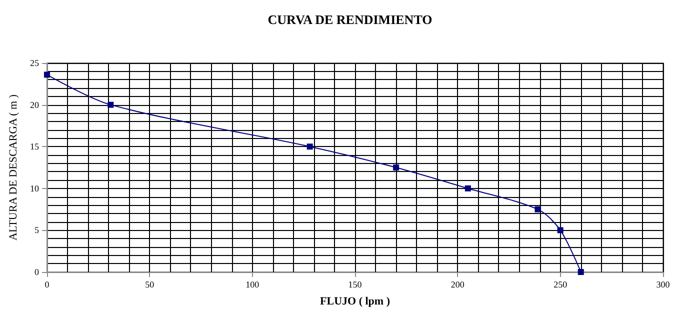 The height and width of the screenshot is (326, 700). I want to click on x-tick-label: 0, so click(47, 285).